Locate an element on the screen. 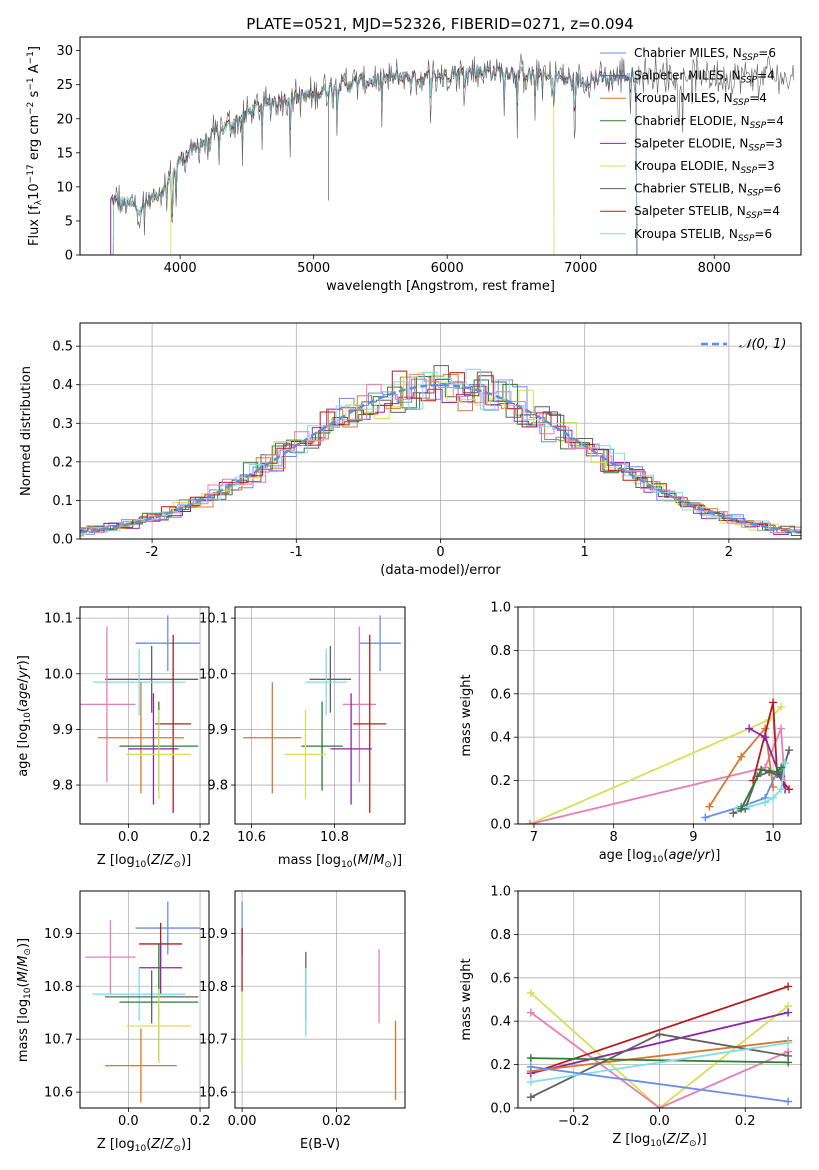  x-tick-label: 4000 is located at coordinates (180, 268).